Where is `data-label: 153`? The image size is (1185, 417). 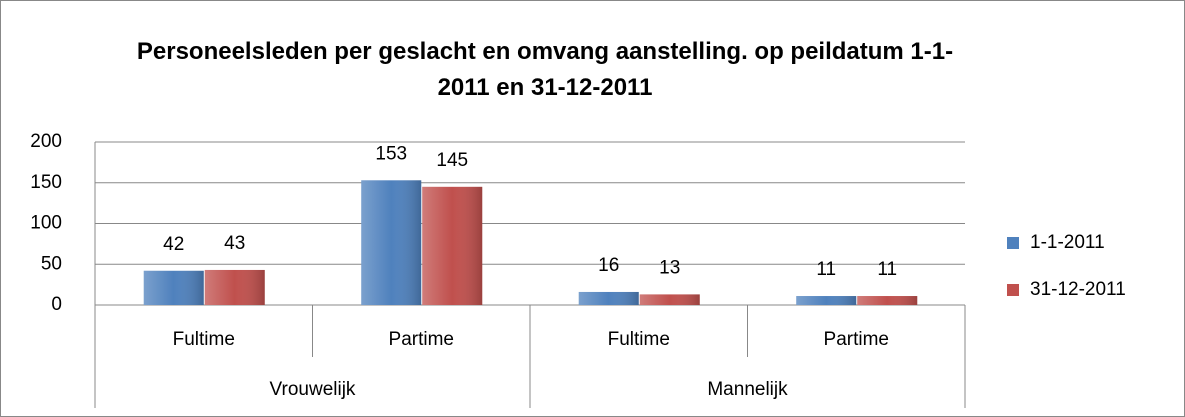
data-label: 153 is located at coordinates (391, 153).